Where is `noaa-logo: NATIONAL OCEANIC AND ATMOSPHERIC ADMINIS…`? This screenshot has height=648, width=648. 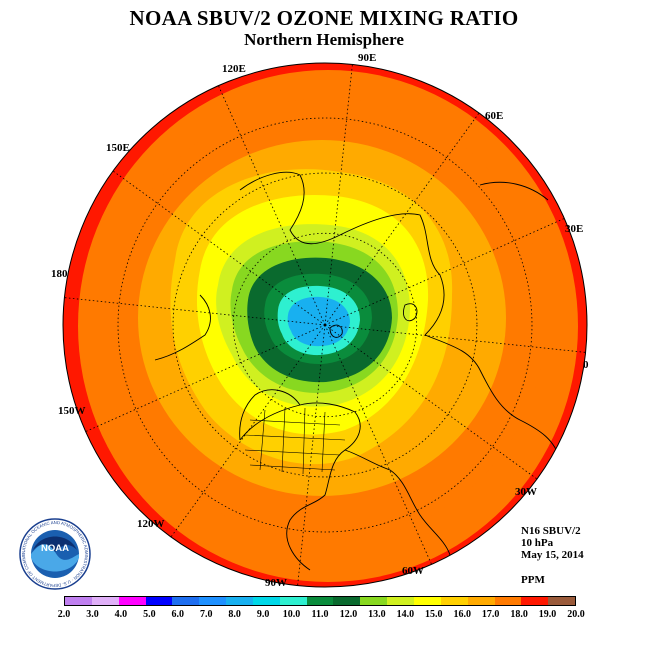
noaa-logo: NATIONAL OCEANIC AND ATMOSPHERIC ADMINIS… is located at coordinates (55, 554).